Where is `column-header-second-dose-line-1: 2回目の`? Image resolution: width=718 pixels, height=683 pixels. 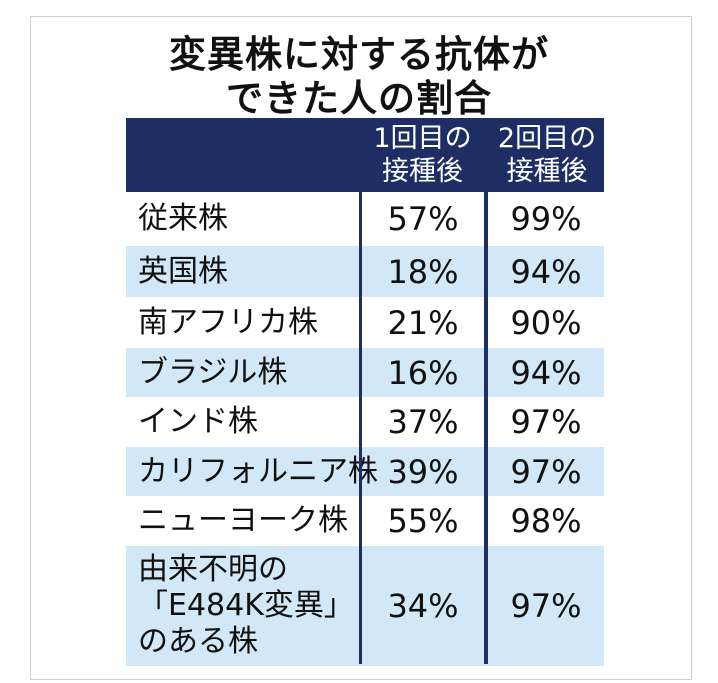 column-header-second-dose-line-1: 2回目の is located at coordinates (547, 138).